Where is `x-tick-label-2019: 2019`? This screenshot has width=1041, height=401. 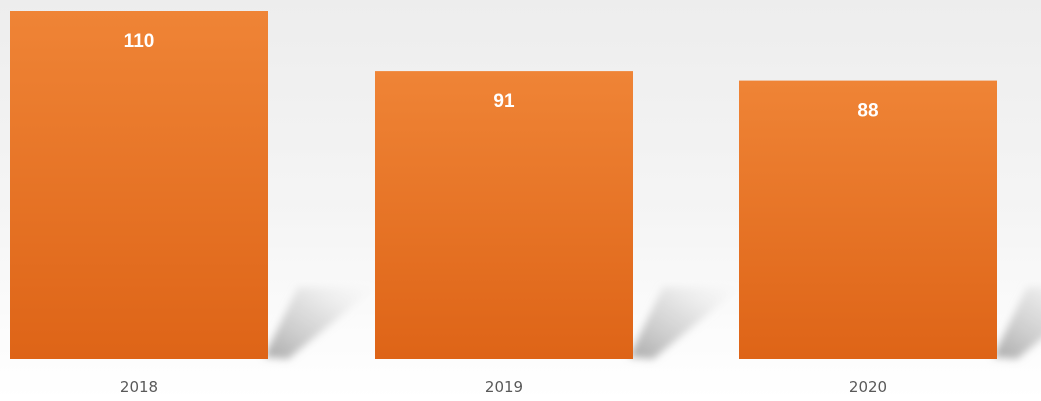
x-tick-label-2019: 2019 is located at coordinates (504, 387).